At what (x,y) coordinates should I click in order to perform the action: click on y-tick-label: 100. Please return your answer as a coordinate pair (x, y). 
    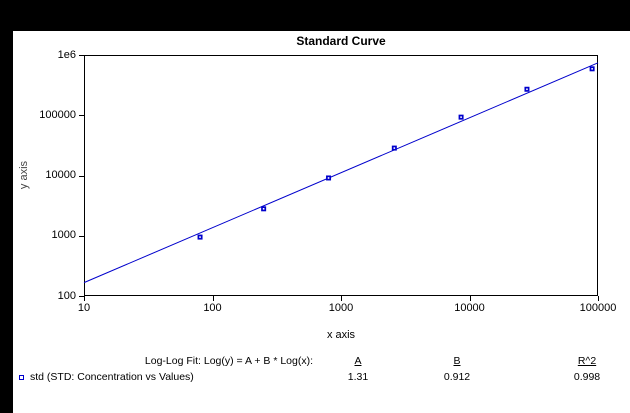
    Looking at the image, I should click on (66, 295).